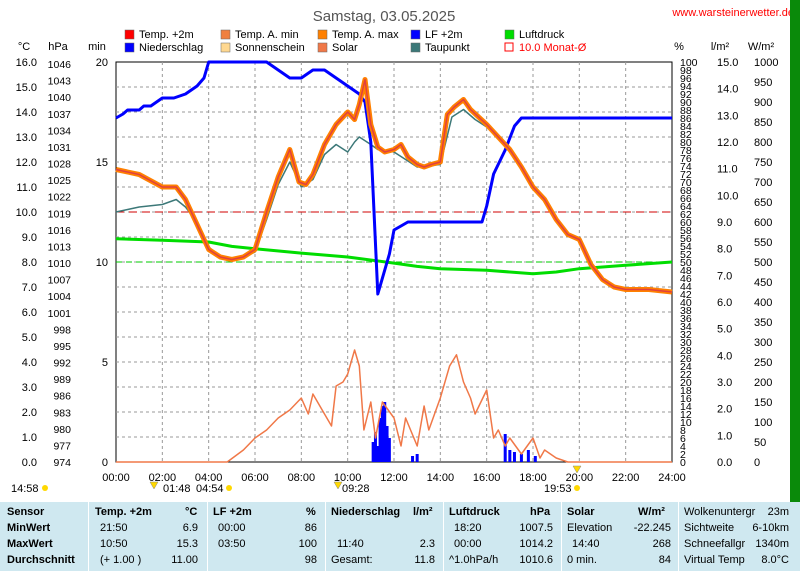 The width and height of the screenshot is (800, 571). Describe the element at coordinates (209, 478) in the screenshot. I see `time-tick-label: 04:00` at that location.